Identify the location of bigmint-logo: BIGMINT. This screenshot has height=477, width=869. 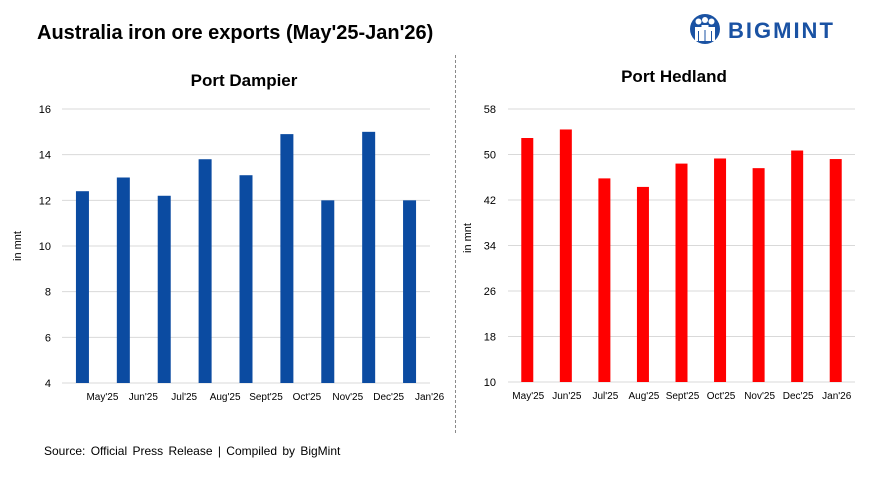
(775, 30).